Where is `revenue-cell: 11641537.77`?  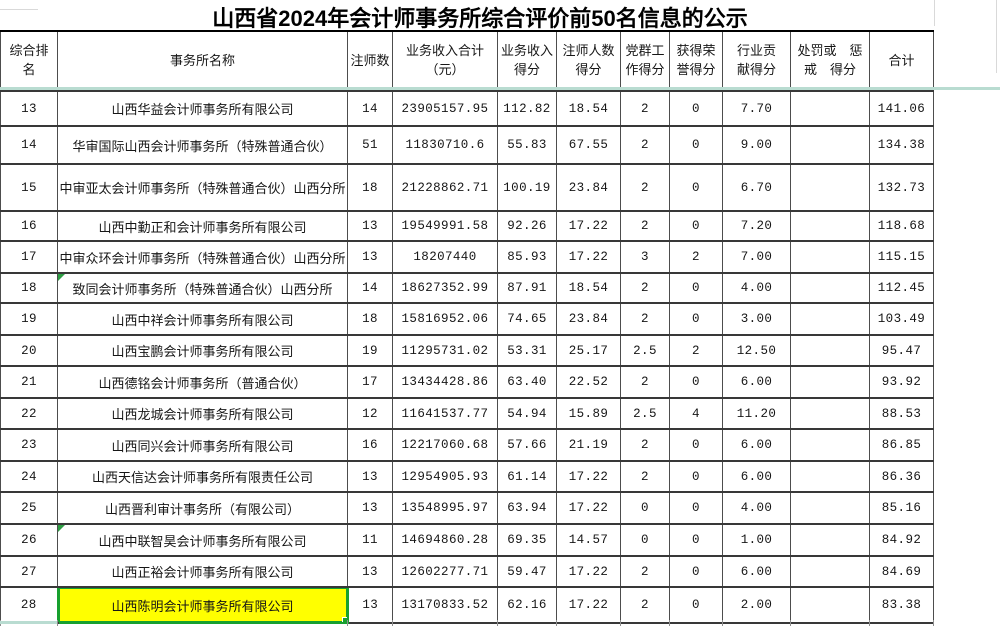
revenue-cell: 11641537.77 is located at coordinates (445, 413).